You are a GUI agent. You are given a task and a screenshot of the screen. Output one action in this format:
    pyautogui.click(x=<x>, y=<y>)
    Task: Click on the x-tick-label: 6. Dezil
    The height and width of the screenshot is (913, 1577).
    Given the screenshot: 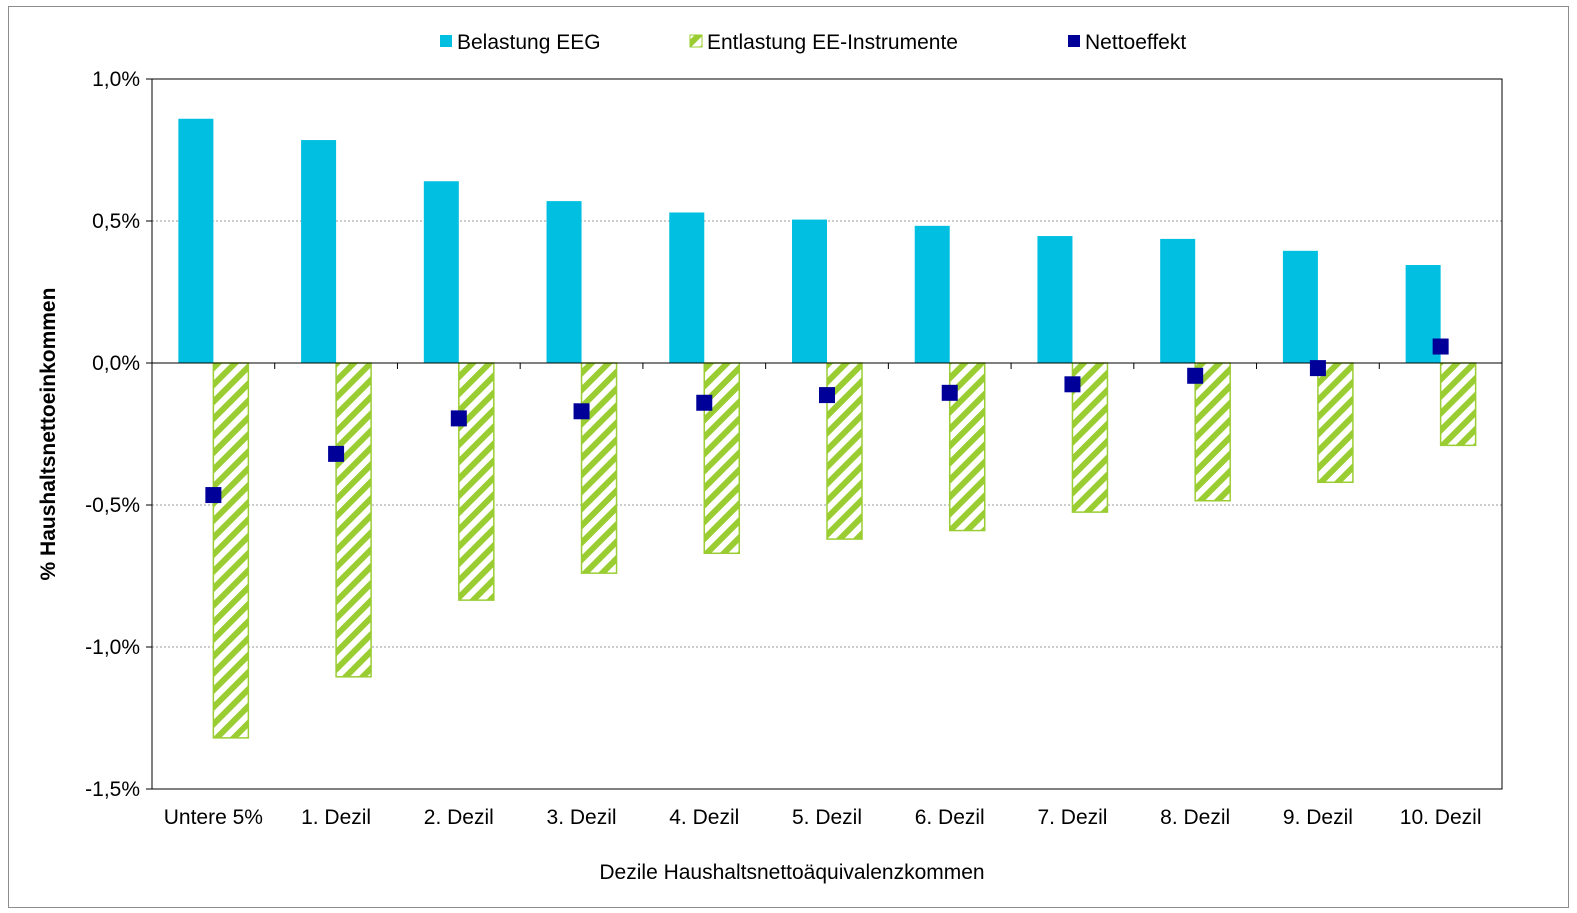 What is the action you would take?
    pyautogui.click(x=950, y=817)
    